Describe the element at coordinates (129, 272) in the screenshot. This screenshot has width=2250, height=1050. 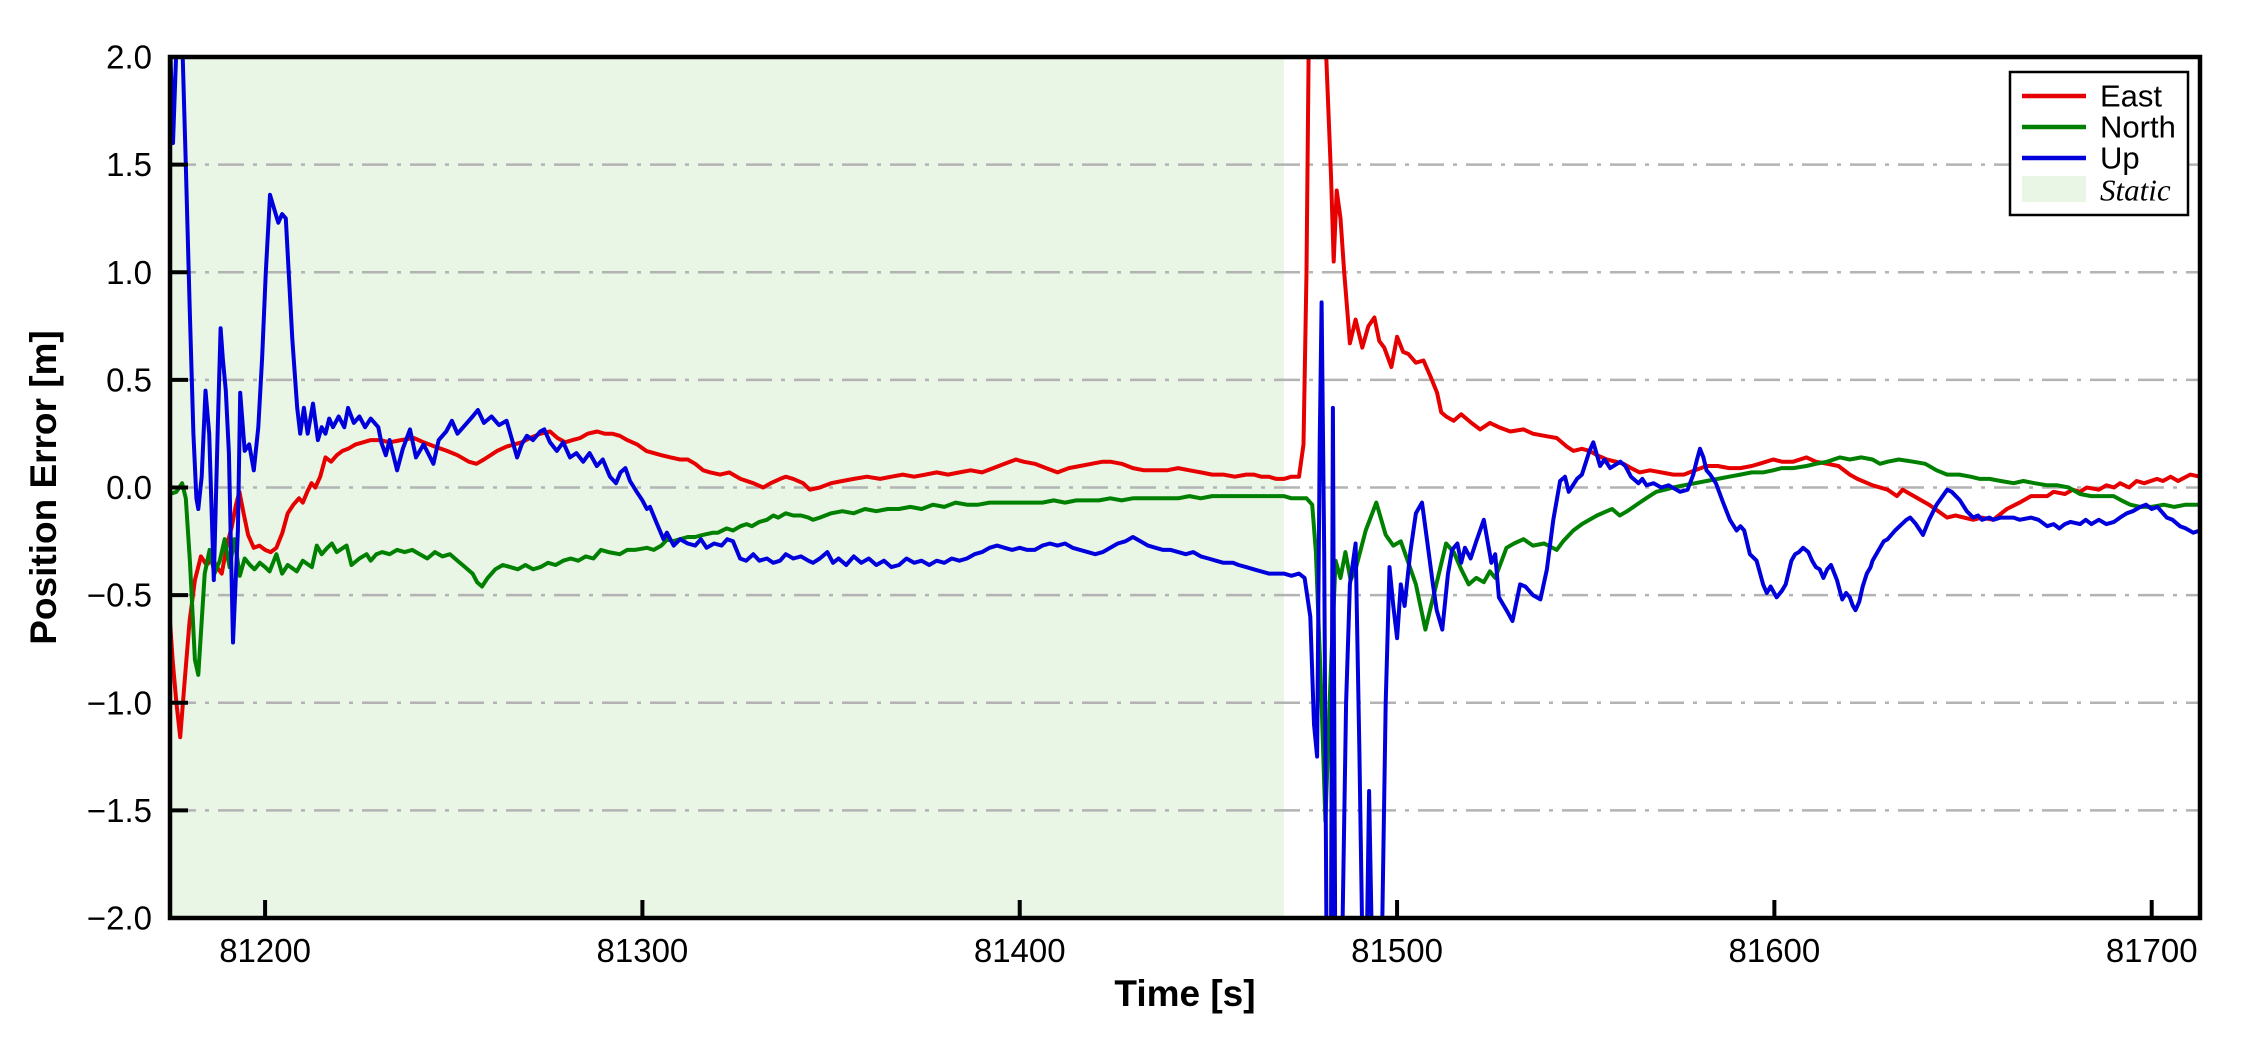
I see `y-tick-label-1: 1.0` at that location.